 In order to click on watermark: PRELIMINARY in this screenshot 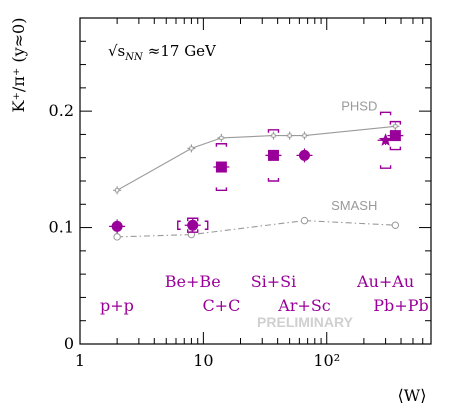, I will do `click(305, 322)`.